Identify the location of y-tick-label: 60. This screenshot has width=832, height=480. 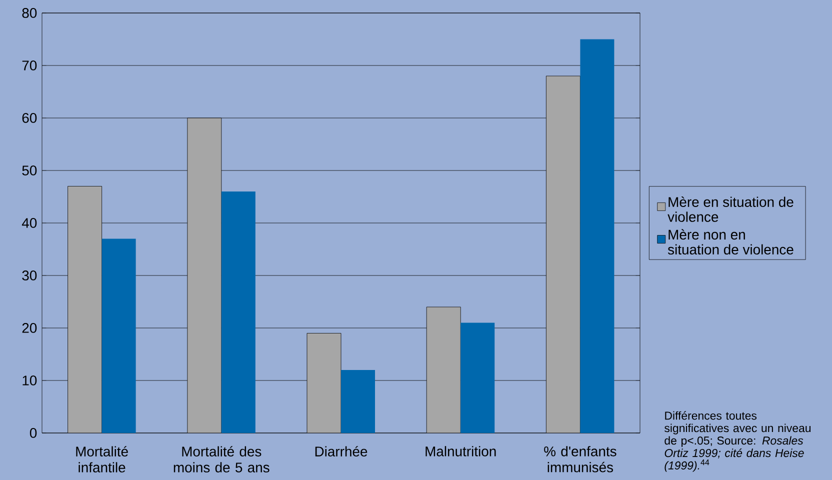
(29, 118).